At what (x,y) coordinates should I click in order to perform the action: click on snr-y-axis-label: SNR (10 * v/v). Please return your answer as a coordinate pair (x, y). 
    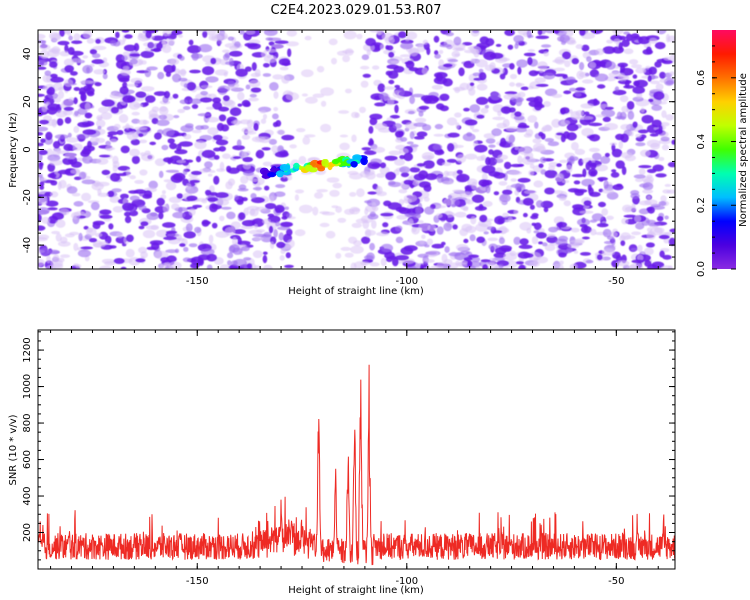
    Looking at the image, I should click on (13, 449).